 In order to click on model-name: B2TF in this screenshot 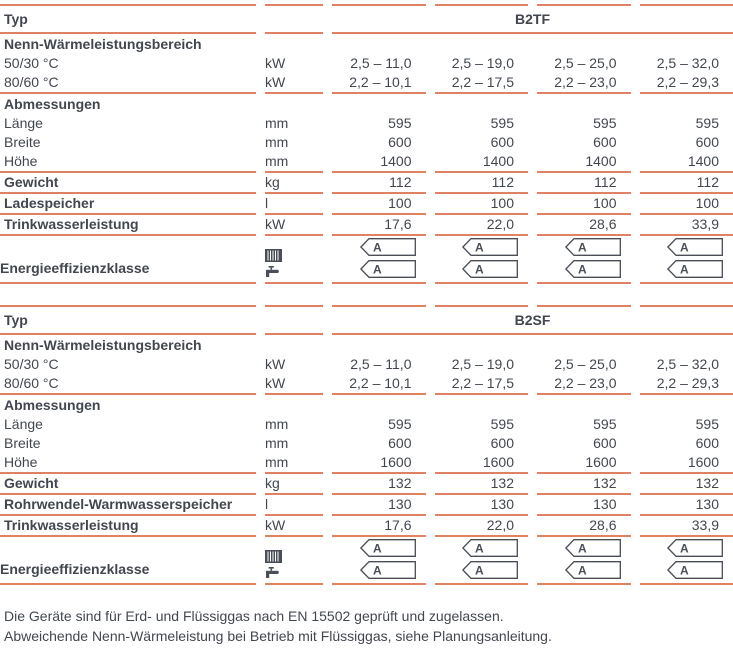, I will do `click(532, 20)`.